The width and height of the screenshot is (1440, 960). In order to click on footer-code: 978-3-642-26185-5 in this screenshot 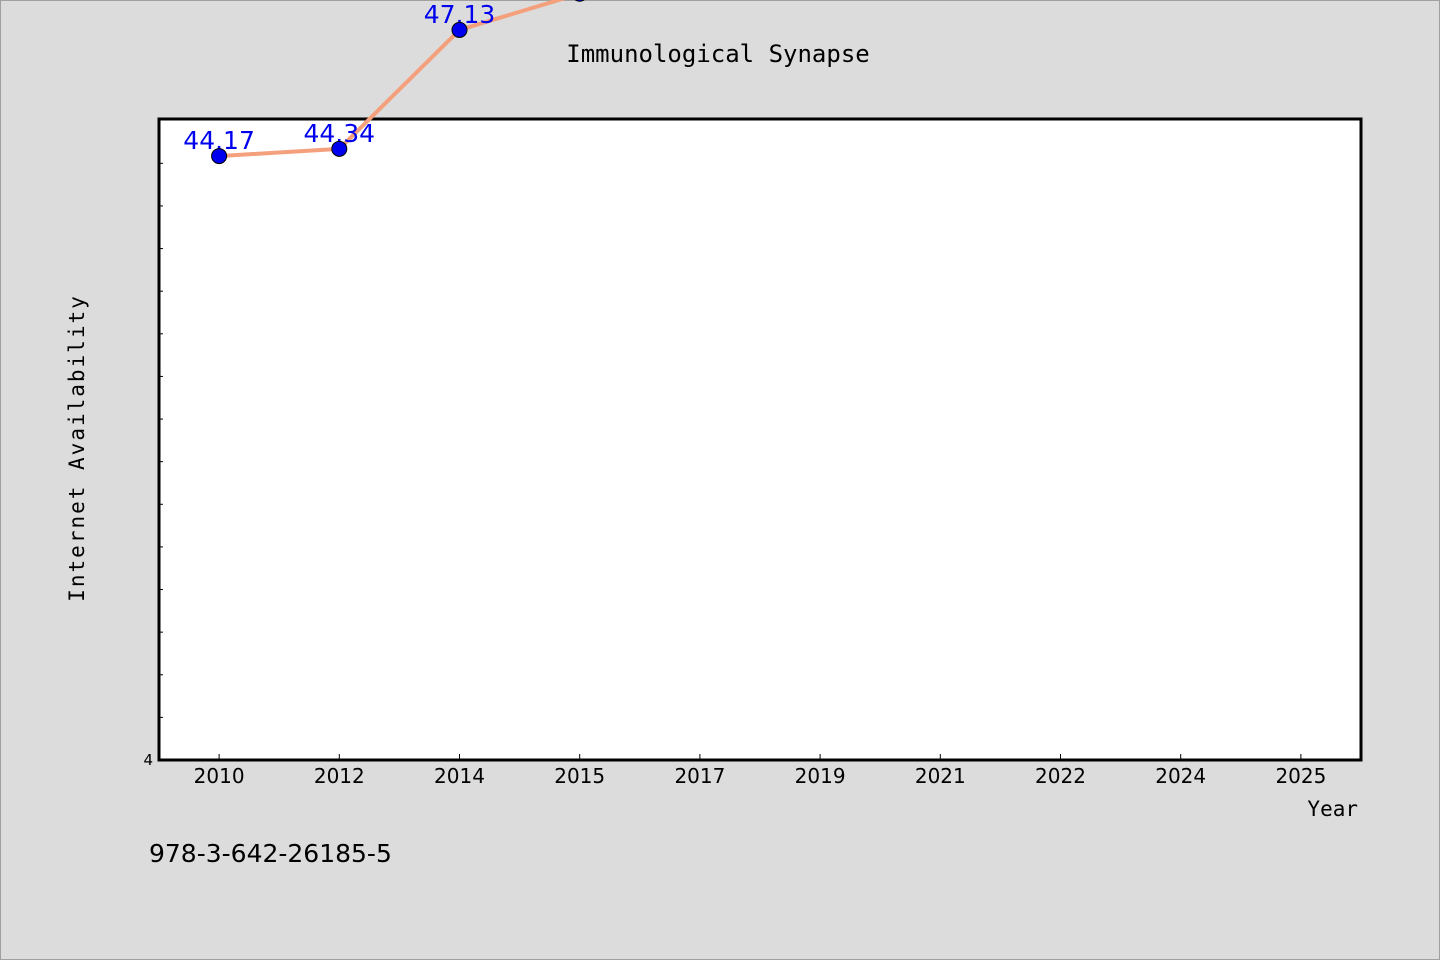, I will do `click(270, 853)`.